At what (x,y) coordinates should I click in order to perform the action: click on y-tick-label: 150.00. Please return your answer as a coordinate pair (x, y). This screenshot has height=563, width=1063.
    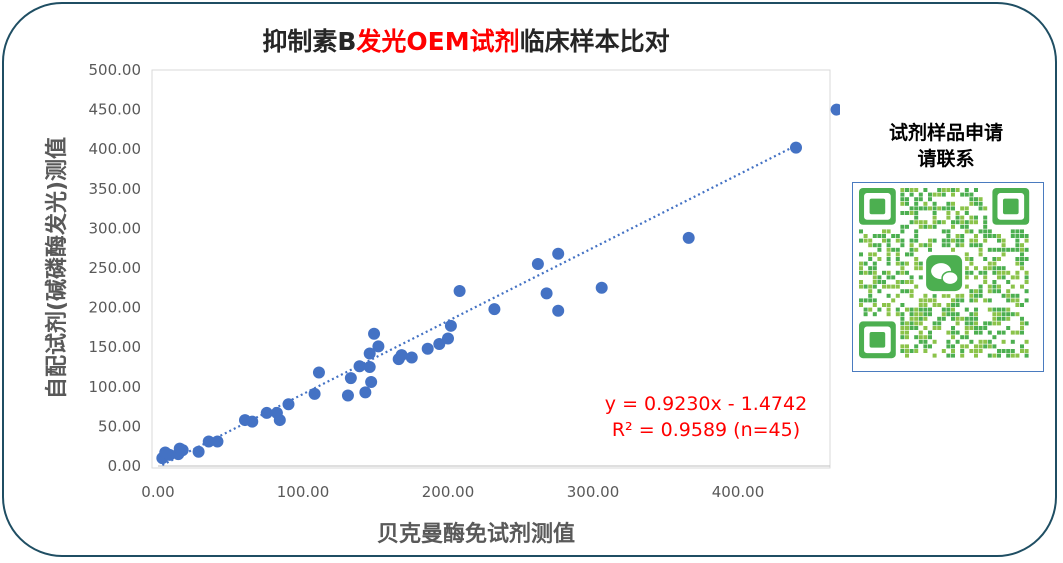
    Looking at the image, I should click on (115, 347).